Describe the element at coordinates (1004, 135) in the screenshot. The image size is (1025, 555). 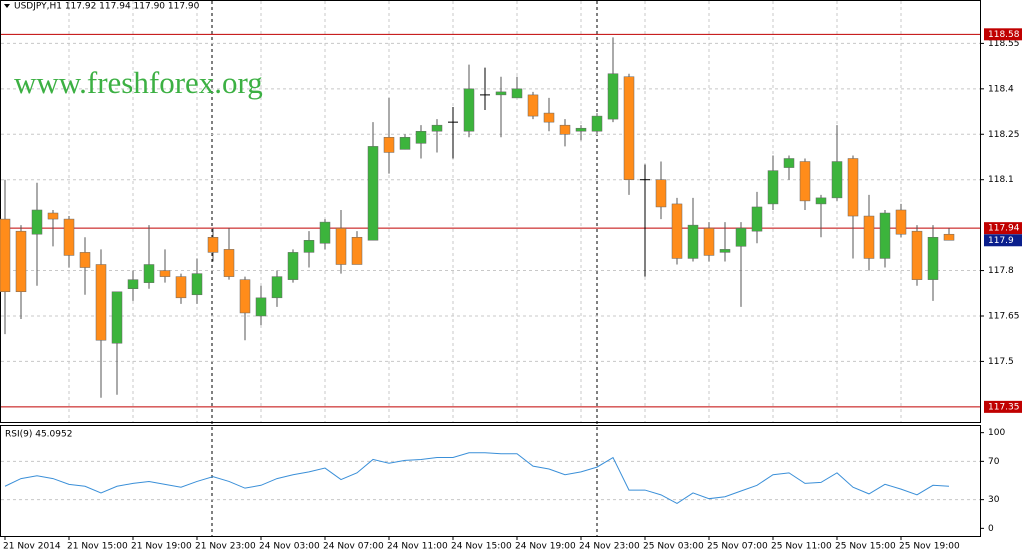
I see `y-tick-label: 118.25` at that location.